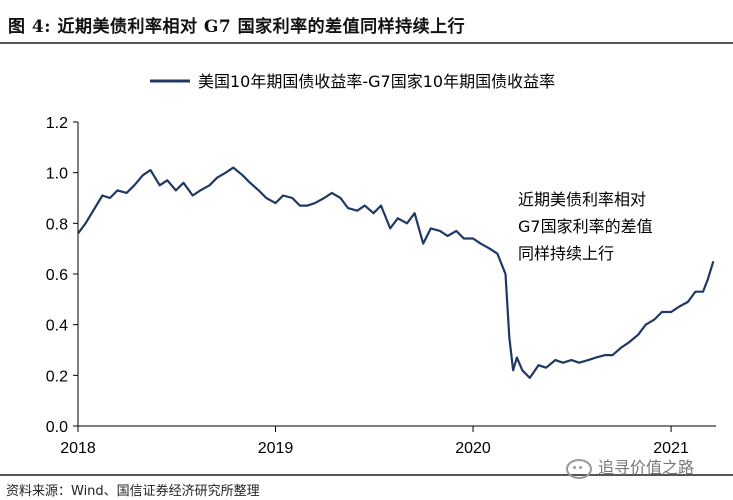 This screenshot has width=733, height=500. I want to click on y-tick-label: 1.2, so click(57, 123).